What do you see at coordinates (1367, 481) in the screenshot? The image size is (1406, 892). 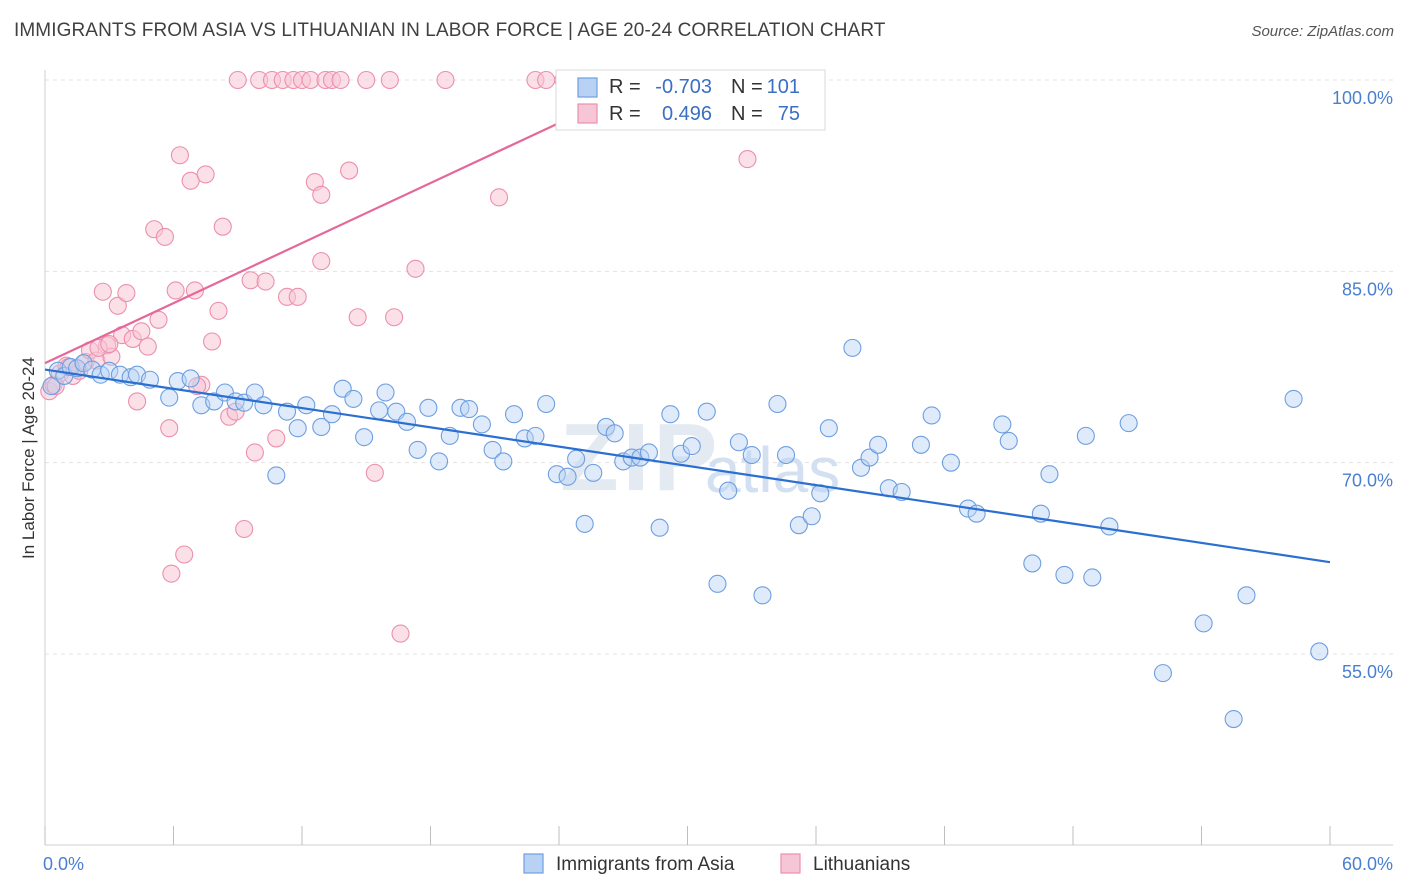 I see `y-tick-label: 70.0%` at bounding box center [1367, 481].